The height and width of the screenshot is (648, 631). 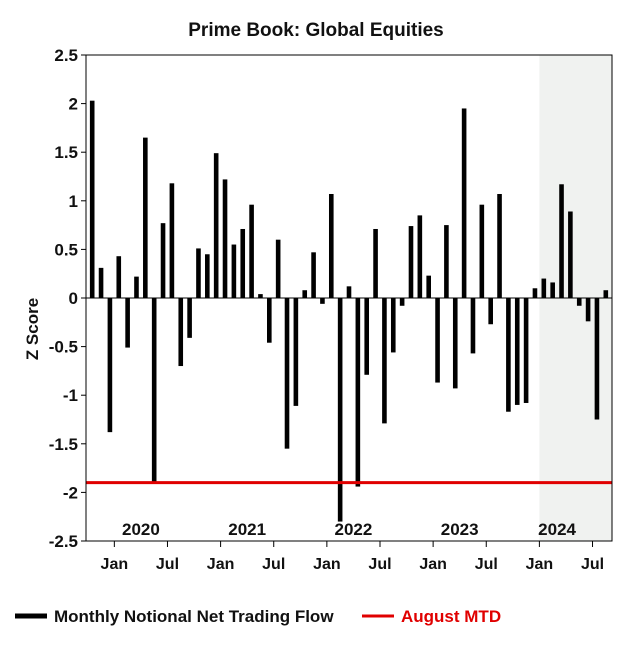 I want to click on y-tick-label: -2.5, so click(x=63, y=541).